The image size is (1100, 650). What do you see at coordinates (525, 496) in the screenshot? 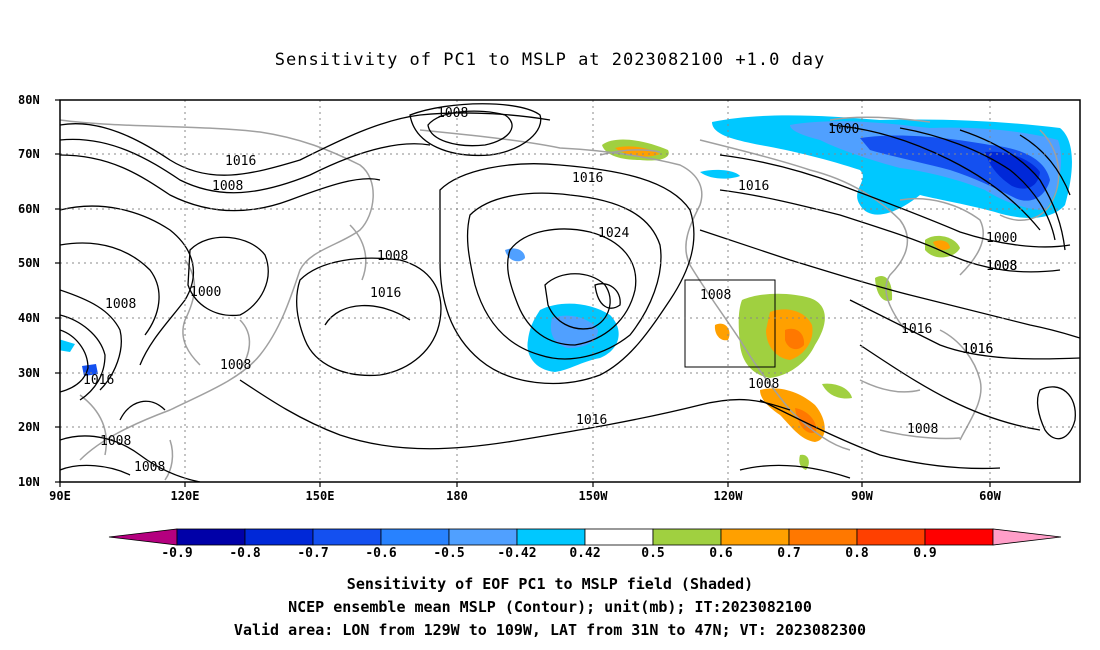
I see `lon-labels: 90E 120E 150E 180 150W 120W 90W 60W` at bounding box center [525, 496].